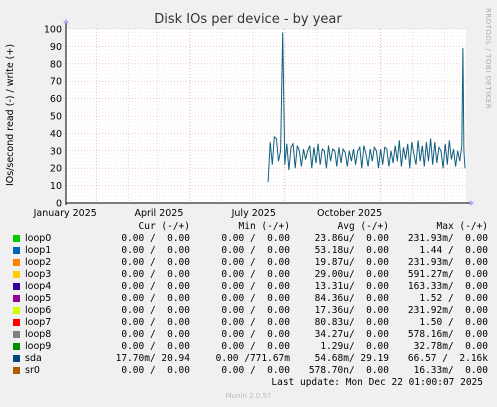  What do you see at coordinates (447, 358) in the screenshot?
I see `legend-max: 66.57 / 2.16k` at bounding box center [447, 358].